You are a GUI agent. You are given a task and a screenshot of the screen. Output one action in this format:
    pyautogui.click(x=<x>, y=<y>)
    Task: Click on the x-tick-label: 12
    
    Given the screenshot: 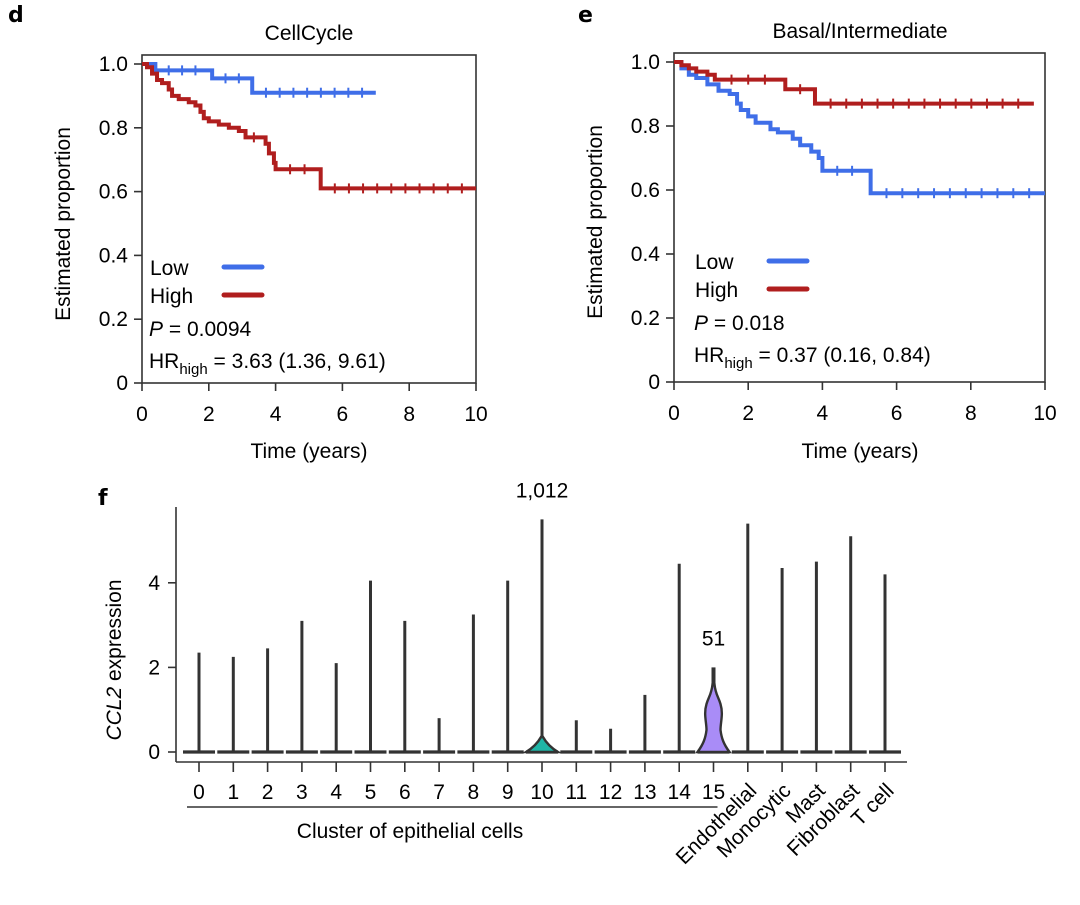 What is the action you would take?
    pyautogui.click(x=610, y=792)
    